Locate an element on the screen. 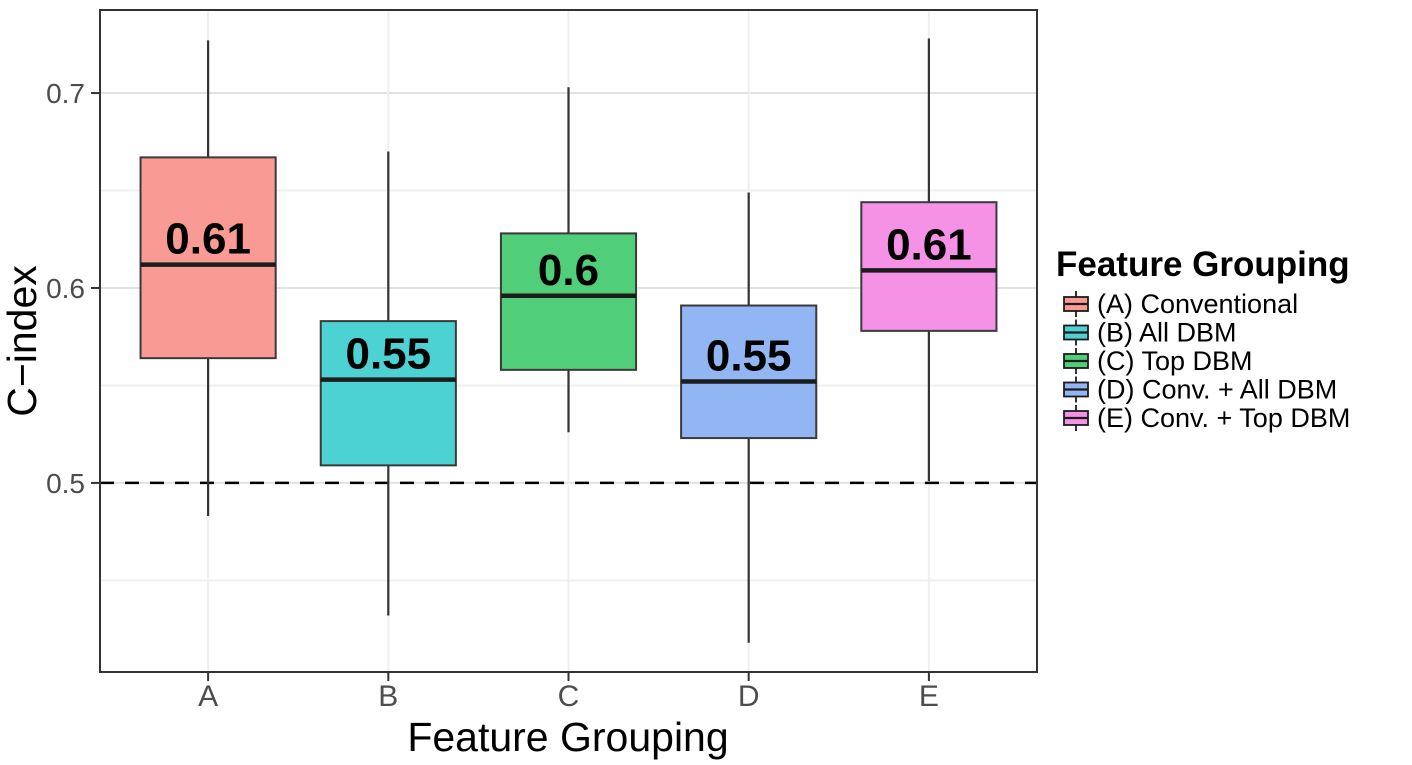 The width and height of the screenshot is (1412, 765). box-E is located at coordinates (929, 266).